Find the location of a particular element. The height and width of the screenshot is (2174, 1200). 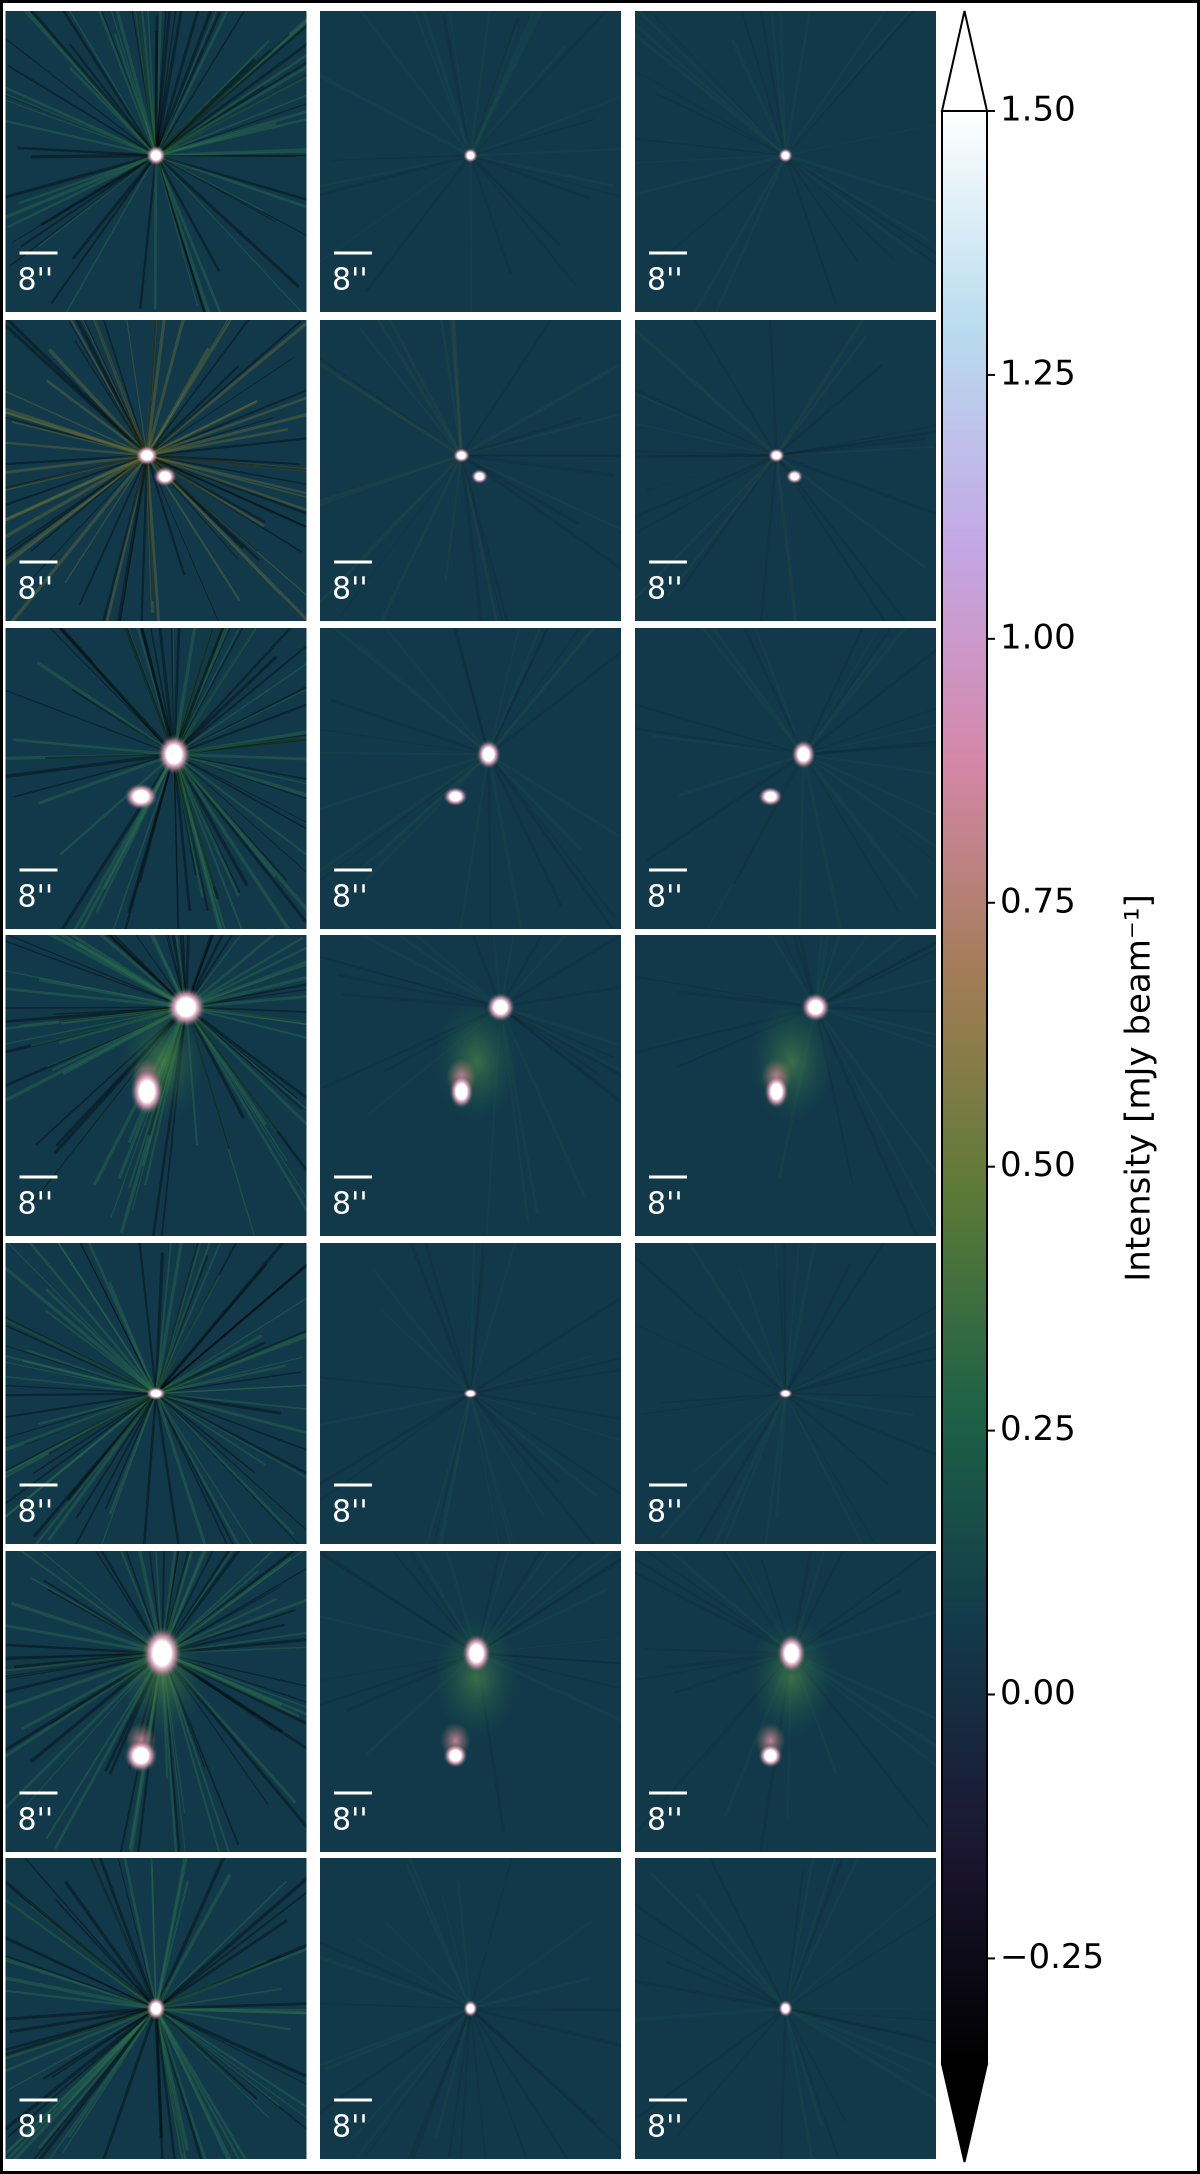

colorbar-tick-label: 0.00 is located at coordinates (1038, 1693).